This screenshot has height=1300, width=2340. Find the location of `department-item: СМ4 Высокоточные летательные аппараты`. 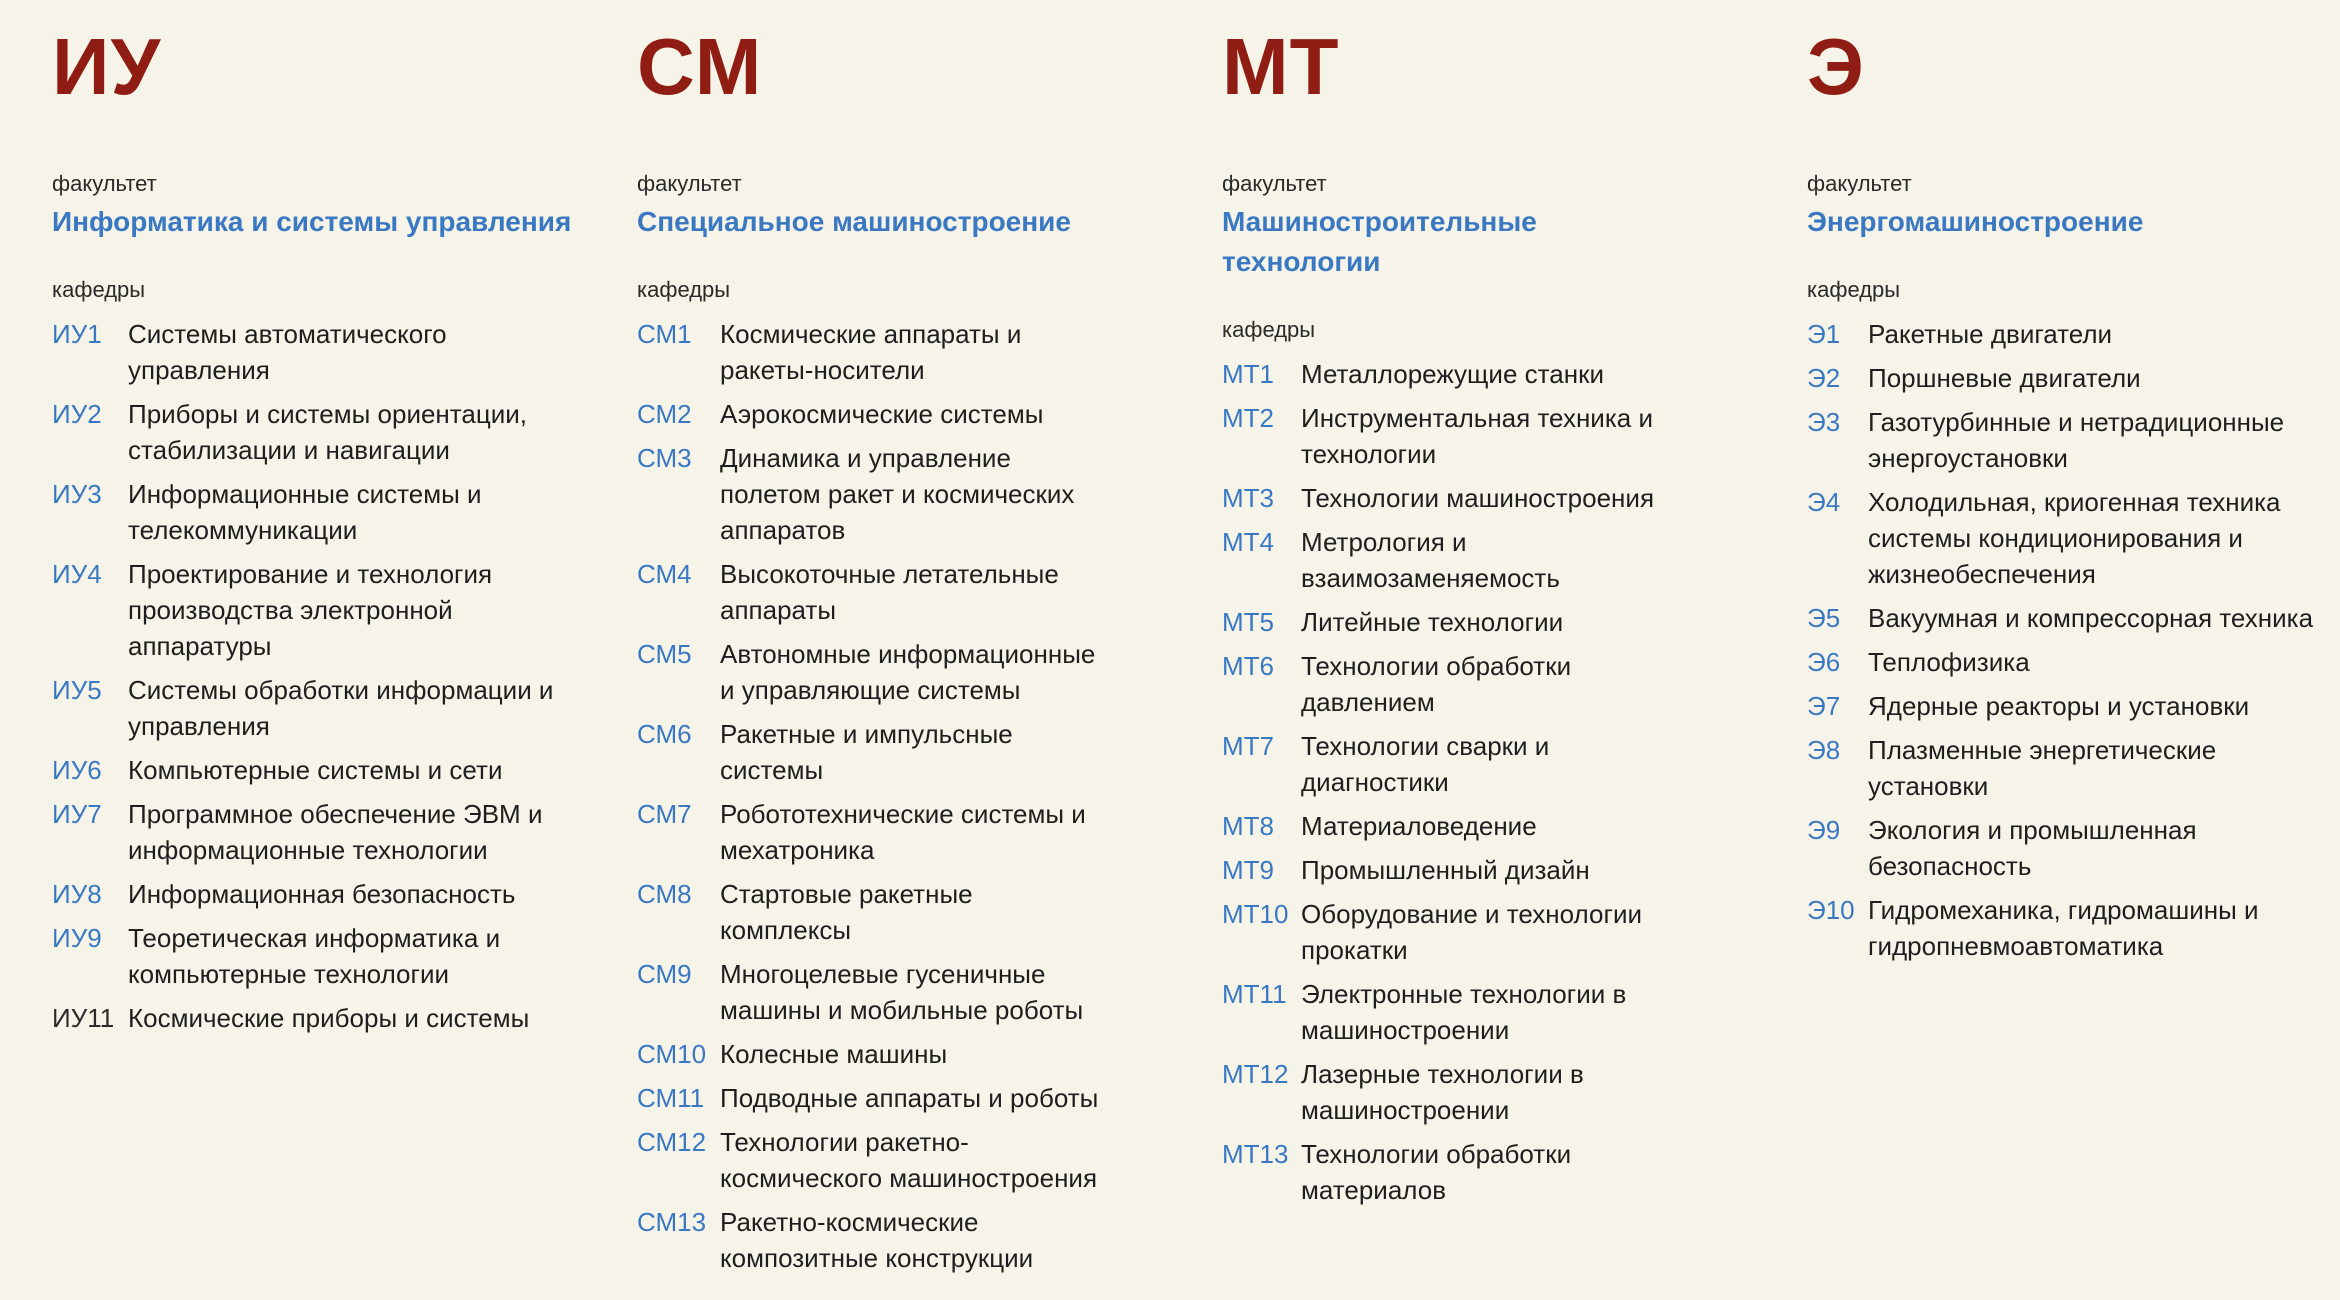

department-item: СМ4 Высокоточные летательные аппараты is located at coordinates (907, 592).